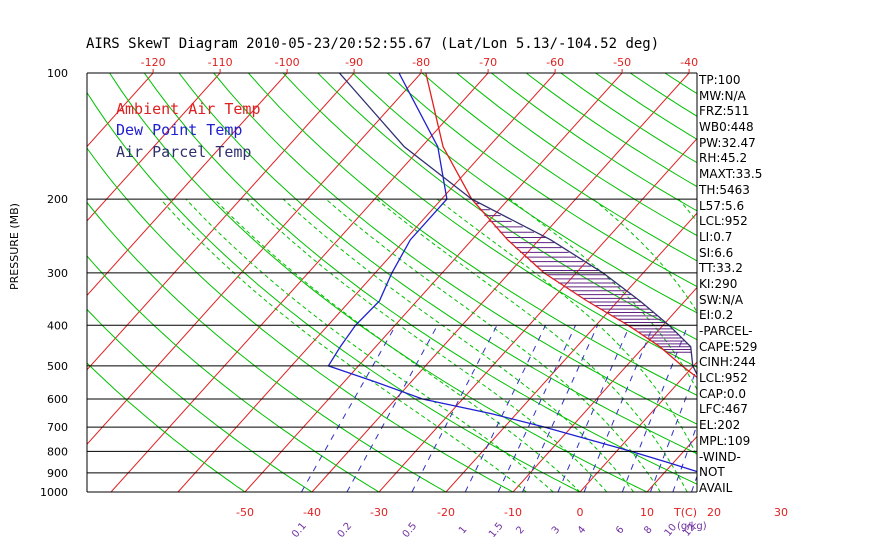  I want to click on pressure-tick-label: 400, so click(57, 325).